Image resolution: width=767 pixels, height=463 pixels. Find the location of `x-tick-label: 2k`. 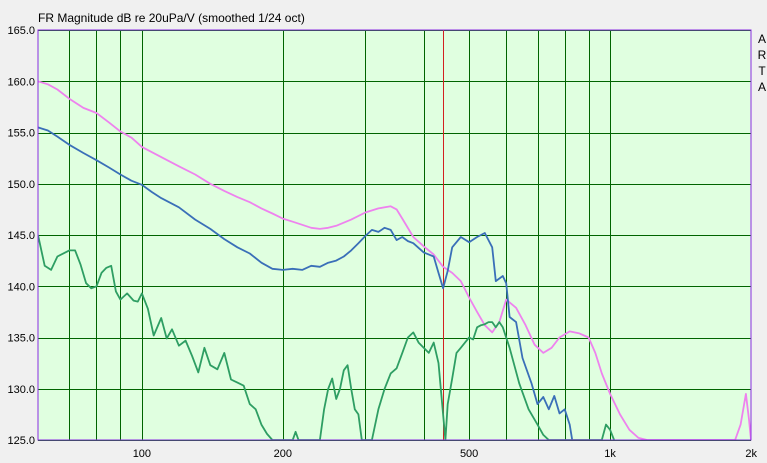

x-tick-label: 2k is located at coordinates (751, 454).